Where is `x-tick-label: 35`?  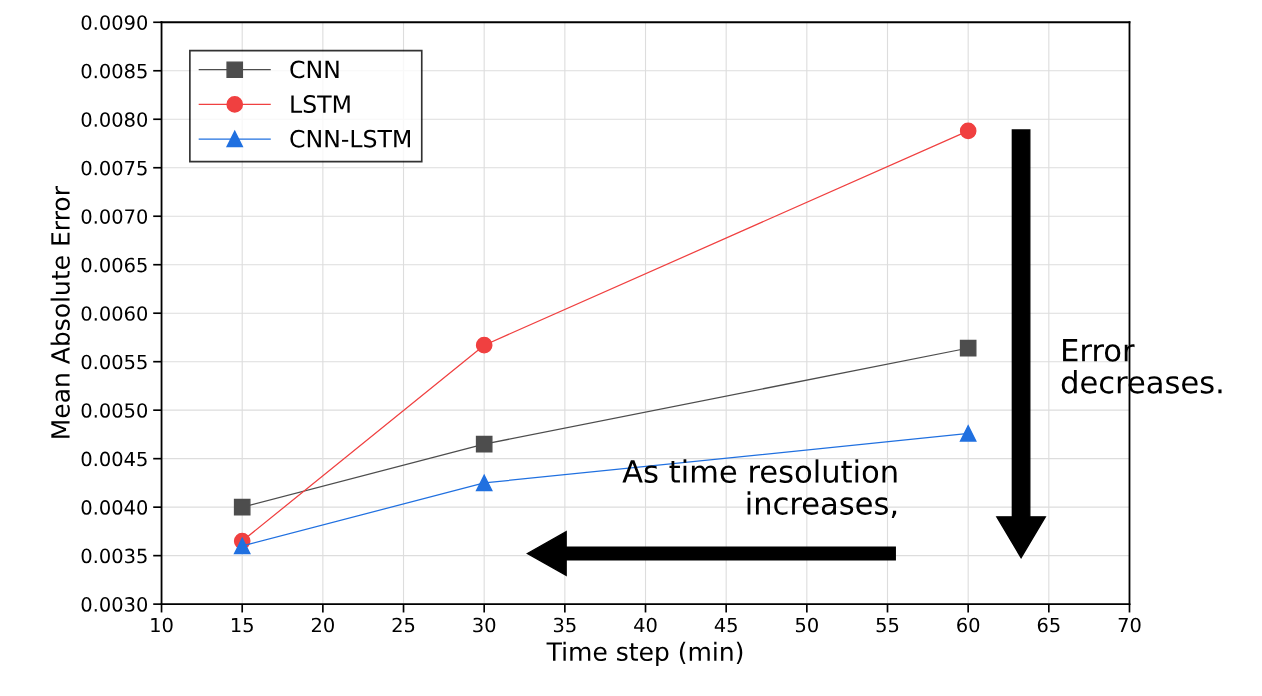 x-tick-label: 35 is located at coordinates (564, 625).